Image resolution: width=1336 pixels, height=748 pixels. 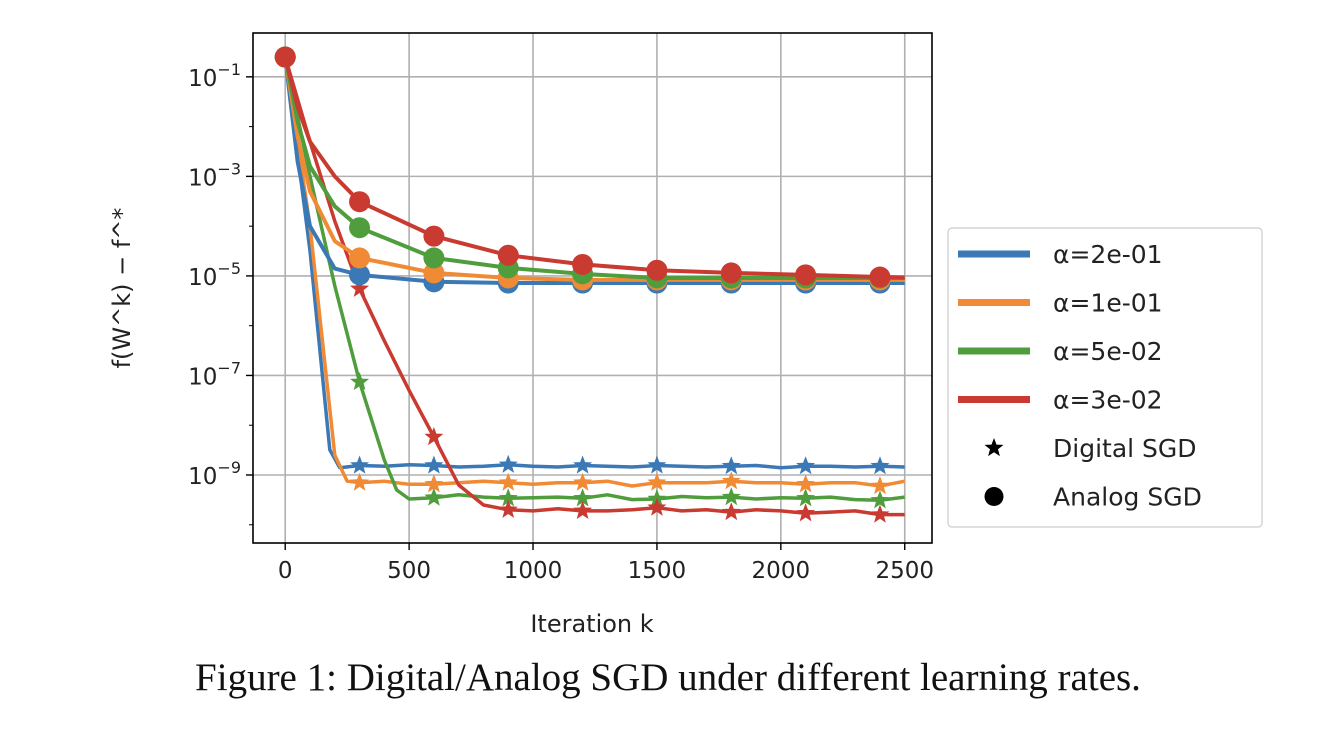 What do you see at coordinates (994, 496) in the screenshot?
I see `circle-icon` at bounding box center [994, 496].